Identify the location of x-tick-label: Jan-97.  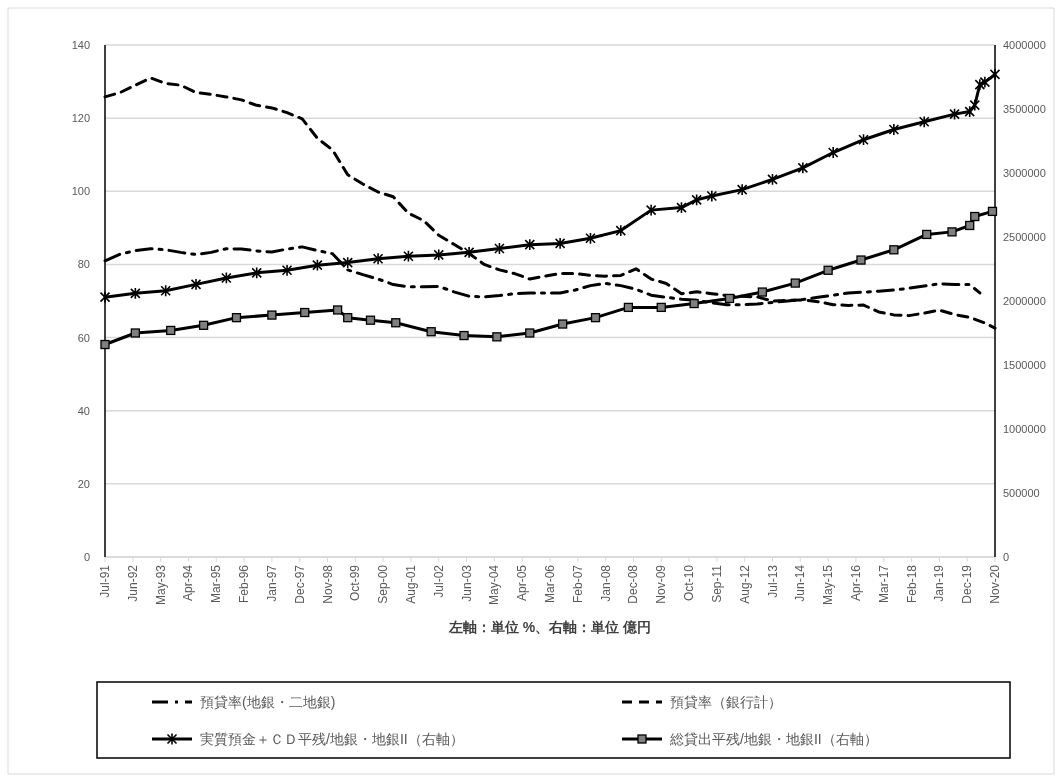
(271, 583).